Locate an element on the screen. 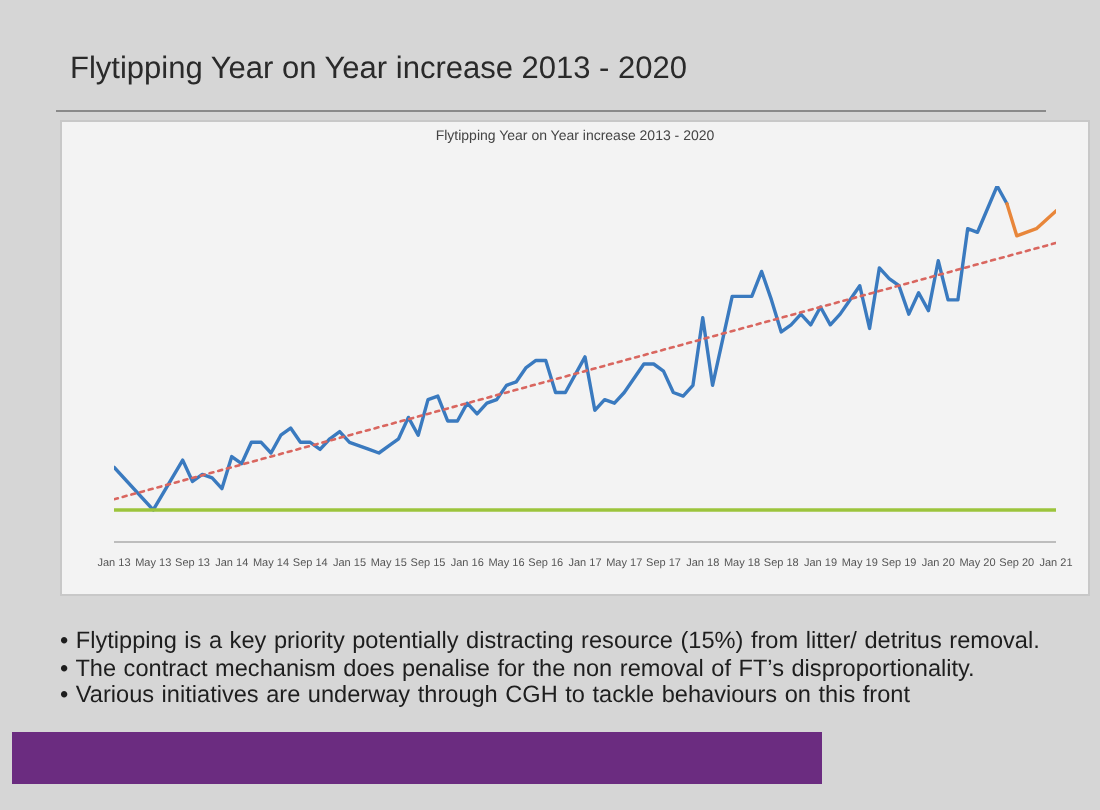  text: • Various initiatives are underway through CGH to tackle behaviours on this front is located at coordinates (485, 694).